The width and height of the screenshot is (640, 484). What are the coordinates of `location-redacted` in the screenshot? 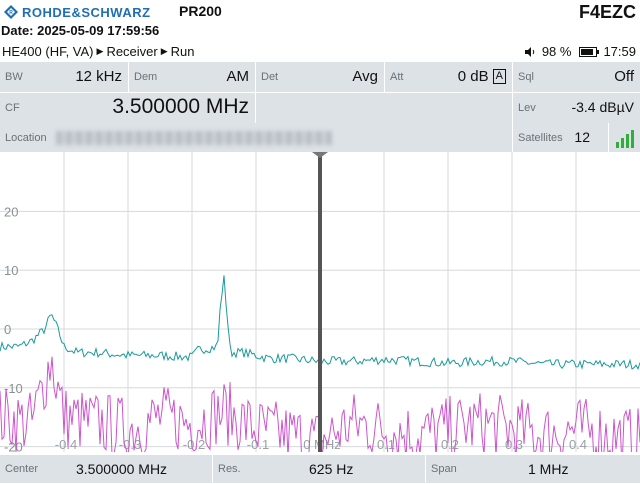 It's located at (194, 138).